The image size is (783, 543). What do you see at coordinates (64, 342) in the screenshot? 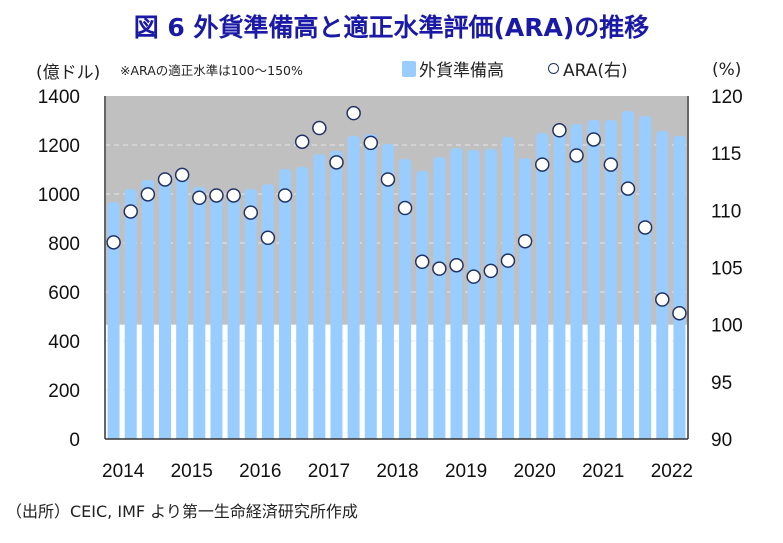
I see `left-tick-label: 400` at bounding box center [64, 342].